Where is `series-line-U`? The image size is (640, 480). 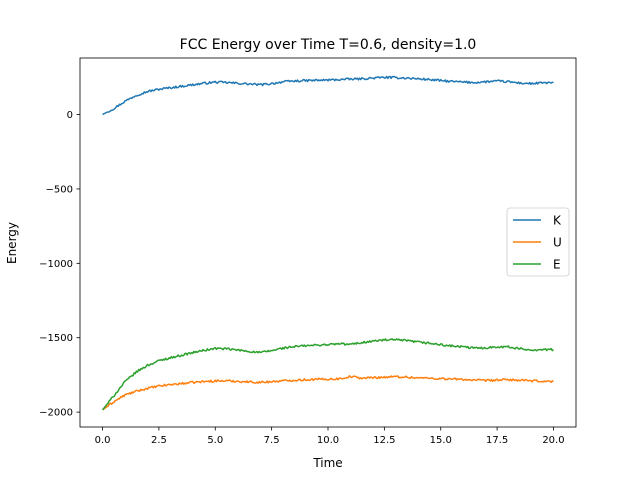
series-line-U is located at coordinates (328, 392).